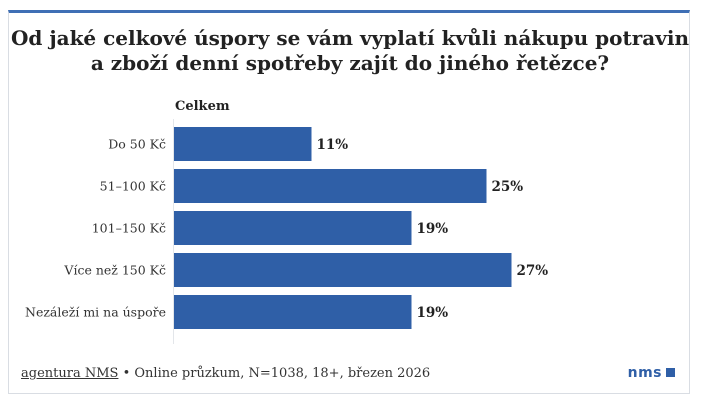 The image size is (710, 406). What do you see at coordinates (644, 373) in the screenshot?
I see `nms-logo-text: nms` at bounding box center [644, 373].